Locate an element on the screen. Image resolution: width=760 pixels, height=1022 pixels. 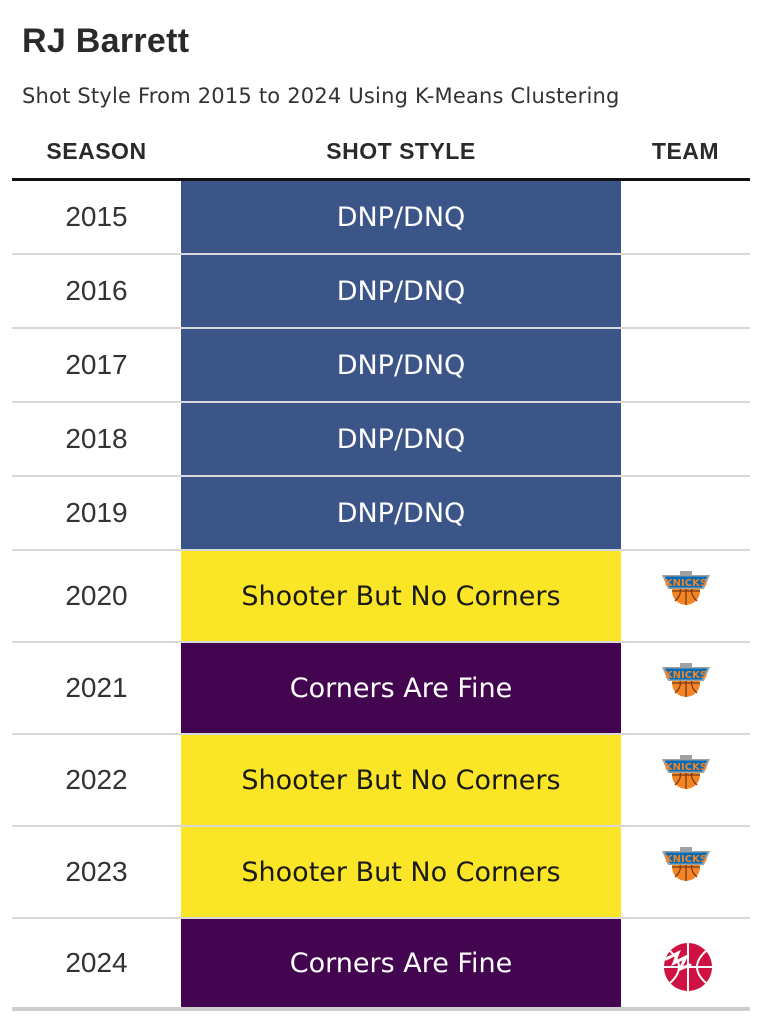
table-row: 2024 Corners Are Fine is located at coordinates (381, 965).